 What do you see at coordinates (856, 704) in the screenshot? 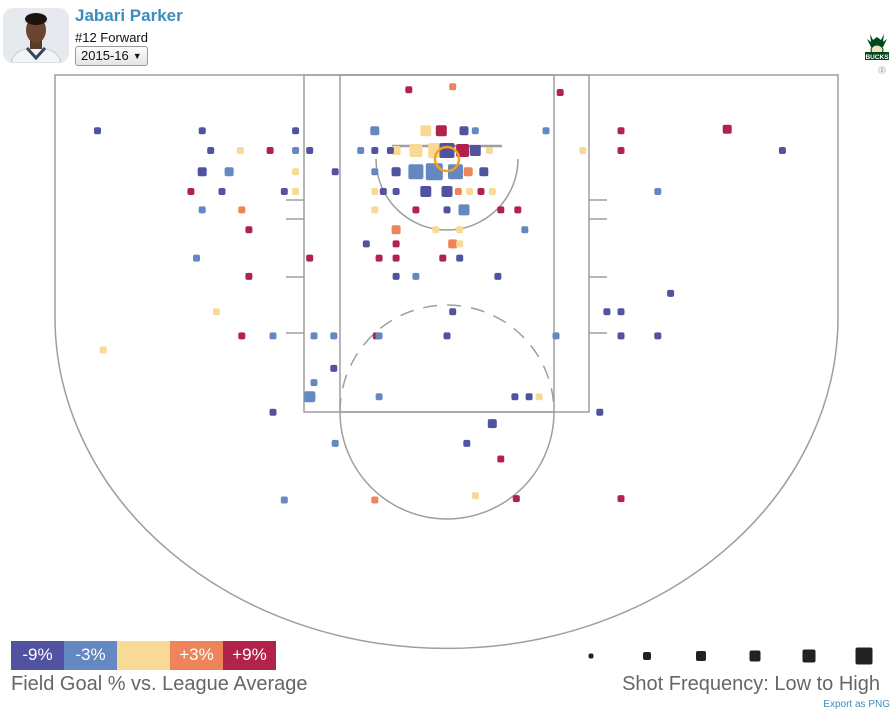
I see `export-png-link: Export as PNG` at bounding box center [856, 704].